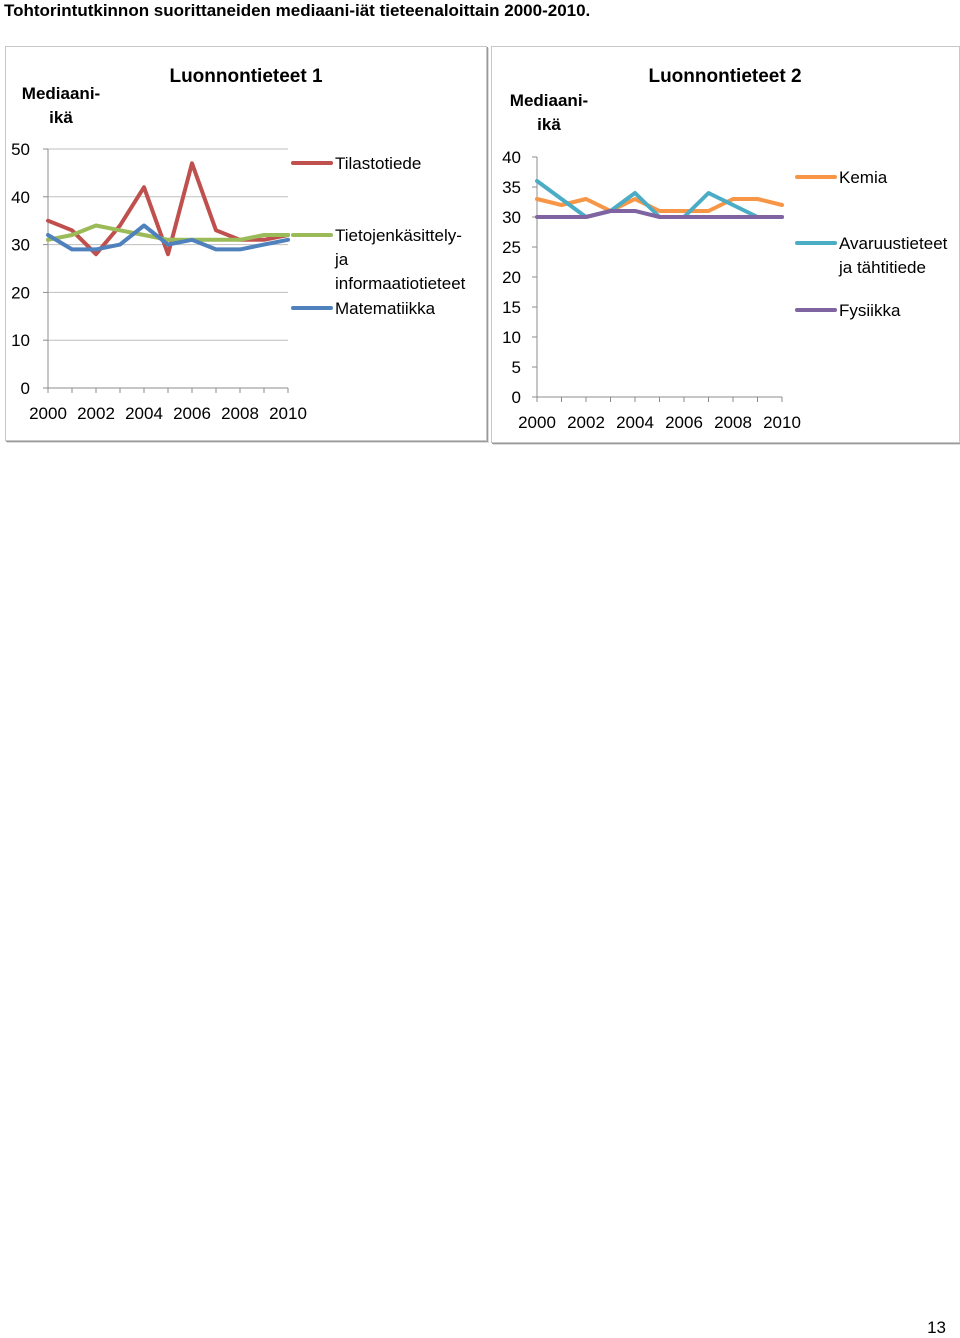 This screenshot has width=960, height=1338. Describe the element at coordinates (245, 76) in the screenshot. I see `chart-title: Luonnontieteet 1` at that location.